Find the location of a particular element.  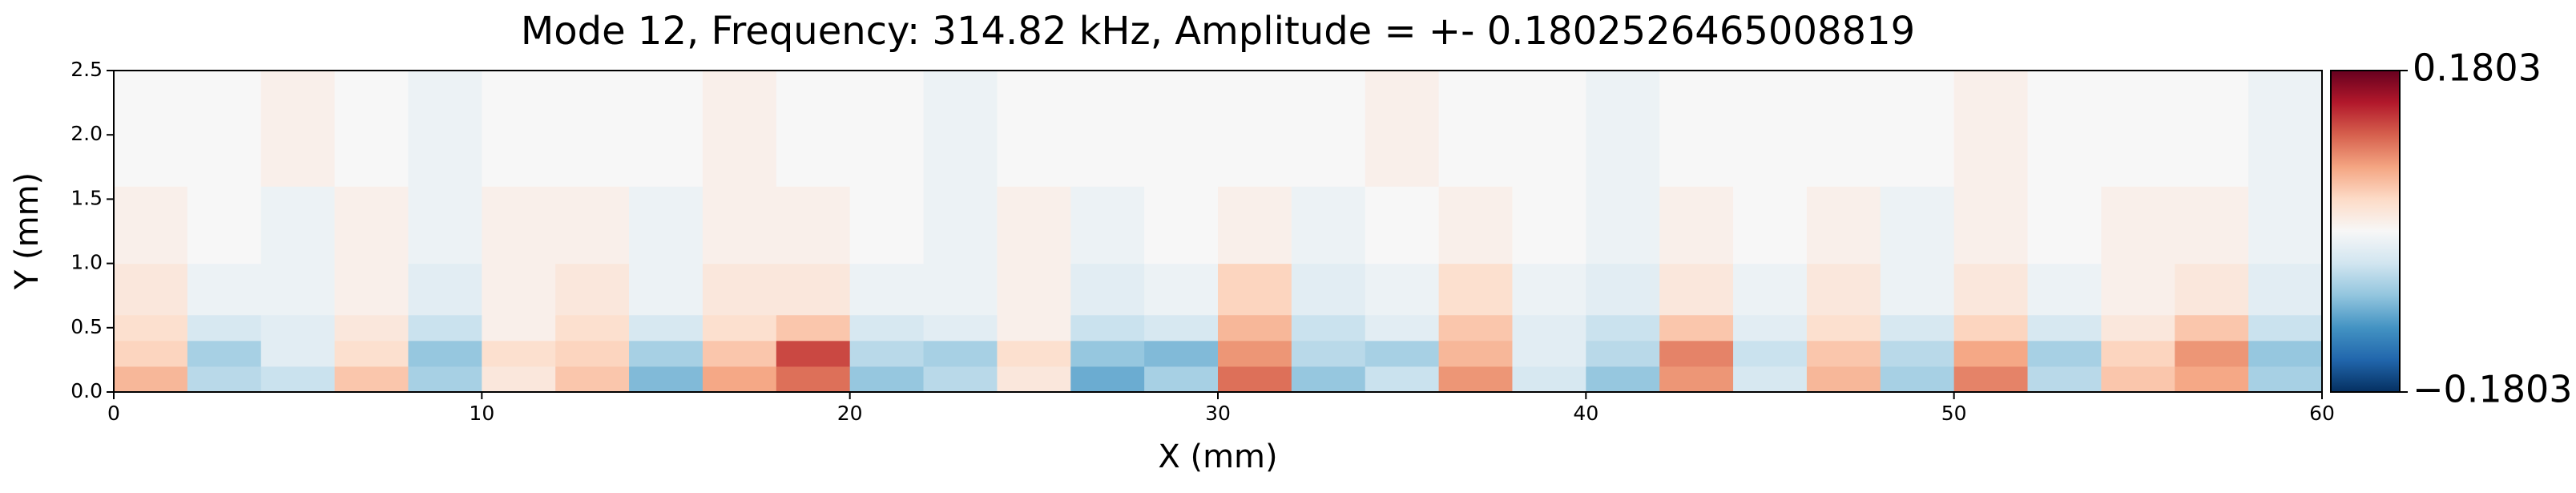

y-tick-label: 0.0 is located at coordinates (87, 390).